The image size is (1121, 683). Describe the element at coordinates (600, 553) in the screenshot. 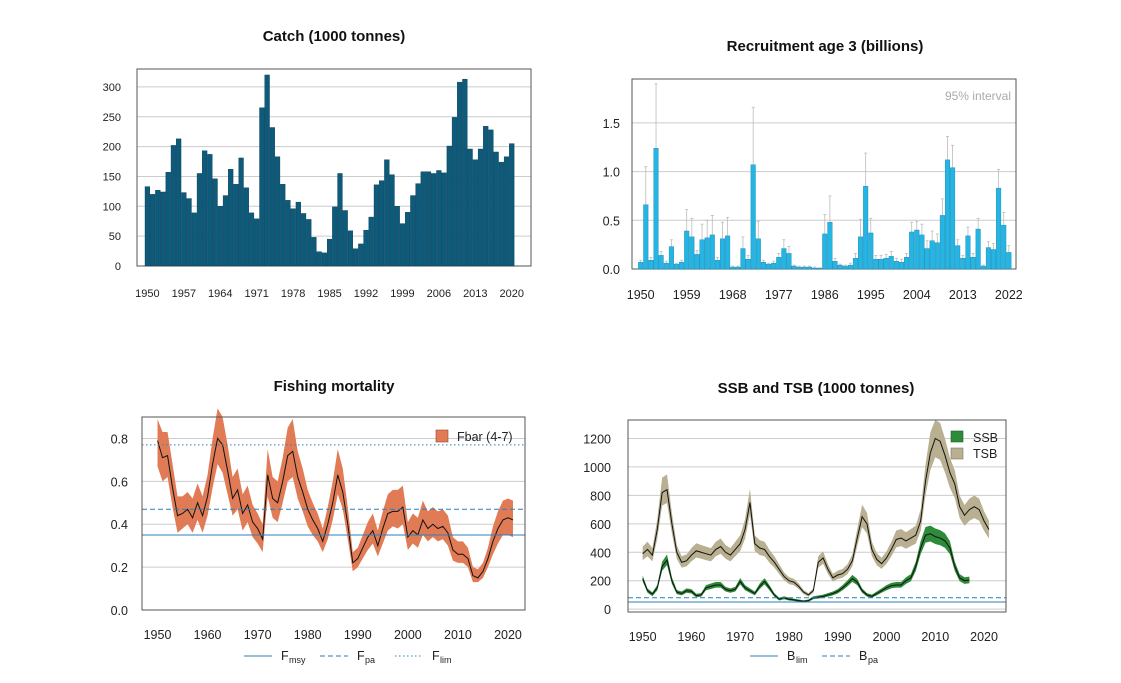

I see `biomass-y-tick: 400` at that location.